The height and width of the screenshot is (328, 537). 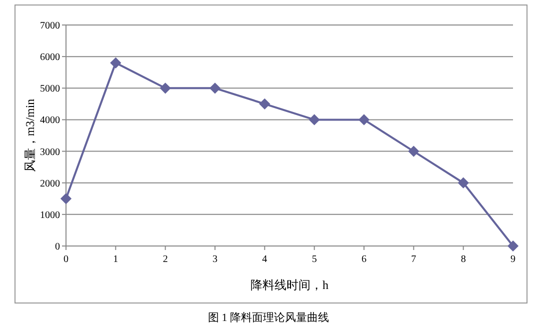 I want to click on x-tick-label: 2, so click(x=165, y=259).